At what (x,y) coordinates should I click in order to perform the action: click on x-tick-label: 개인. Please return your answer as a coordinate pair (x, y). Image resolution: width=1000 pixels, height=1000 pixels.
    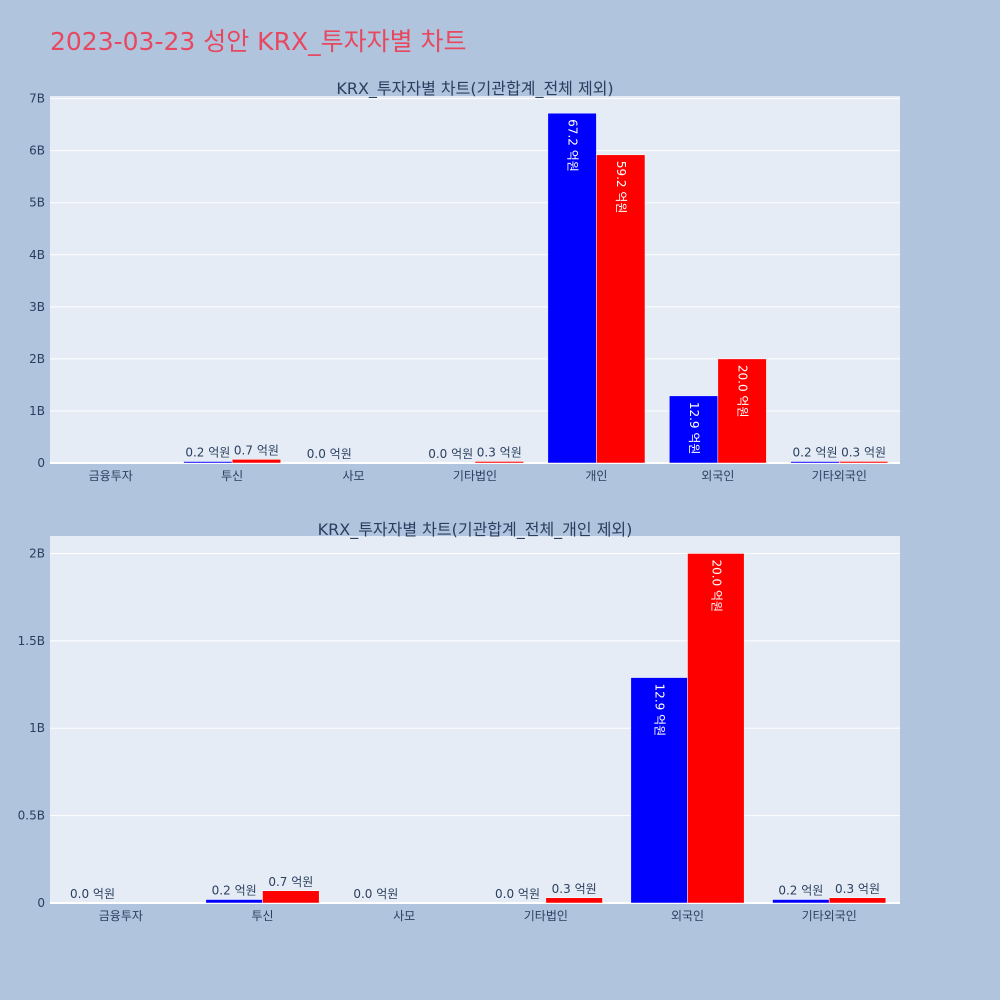
    Looking at the image, I should click on (596, 476).